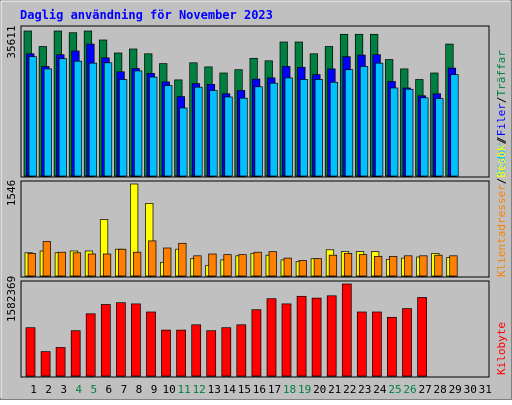  I want to click on day-label-3: 3, so click(63, 389).